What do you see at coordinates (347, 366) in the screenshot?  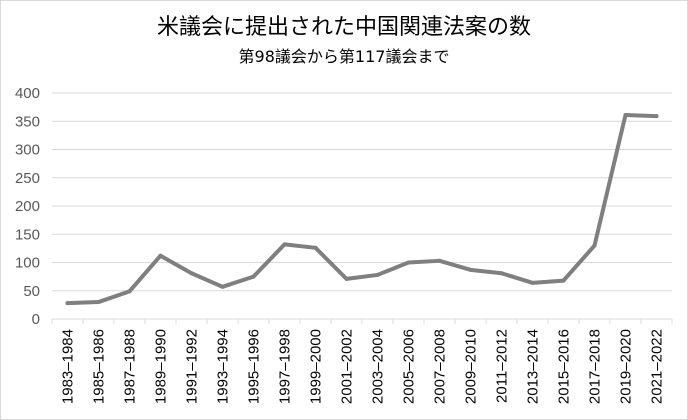 I see `x-tick-label: 2001–2002` at bounding box center [347, 366].